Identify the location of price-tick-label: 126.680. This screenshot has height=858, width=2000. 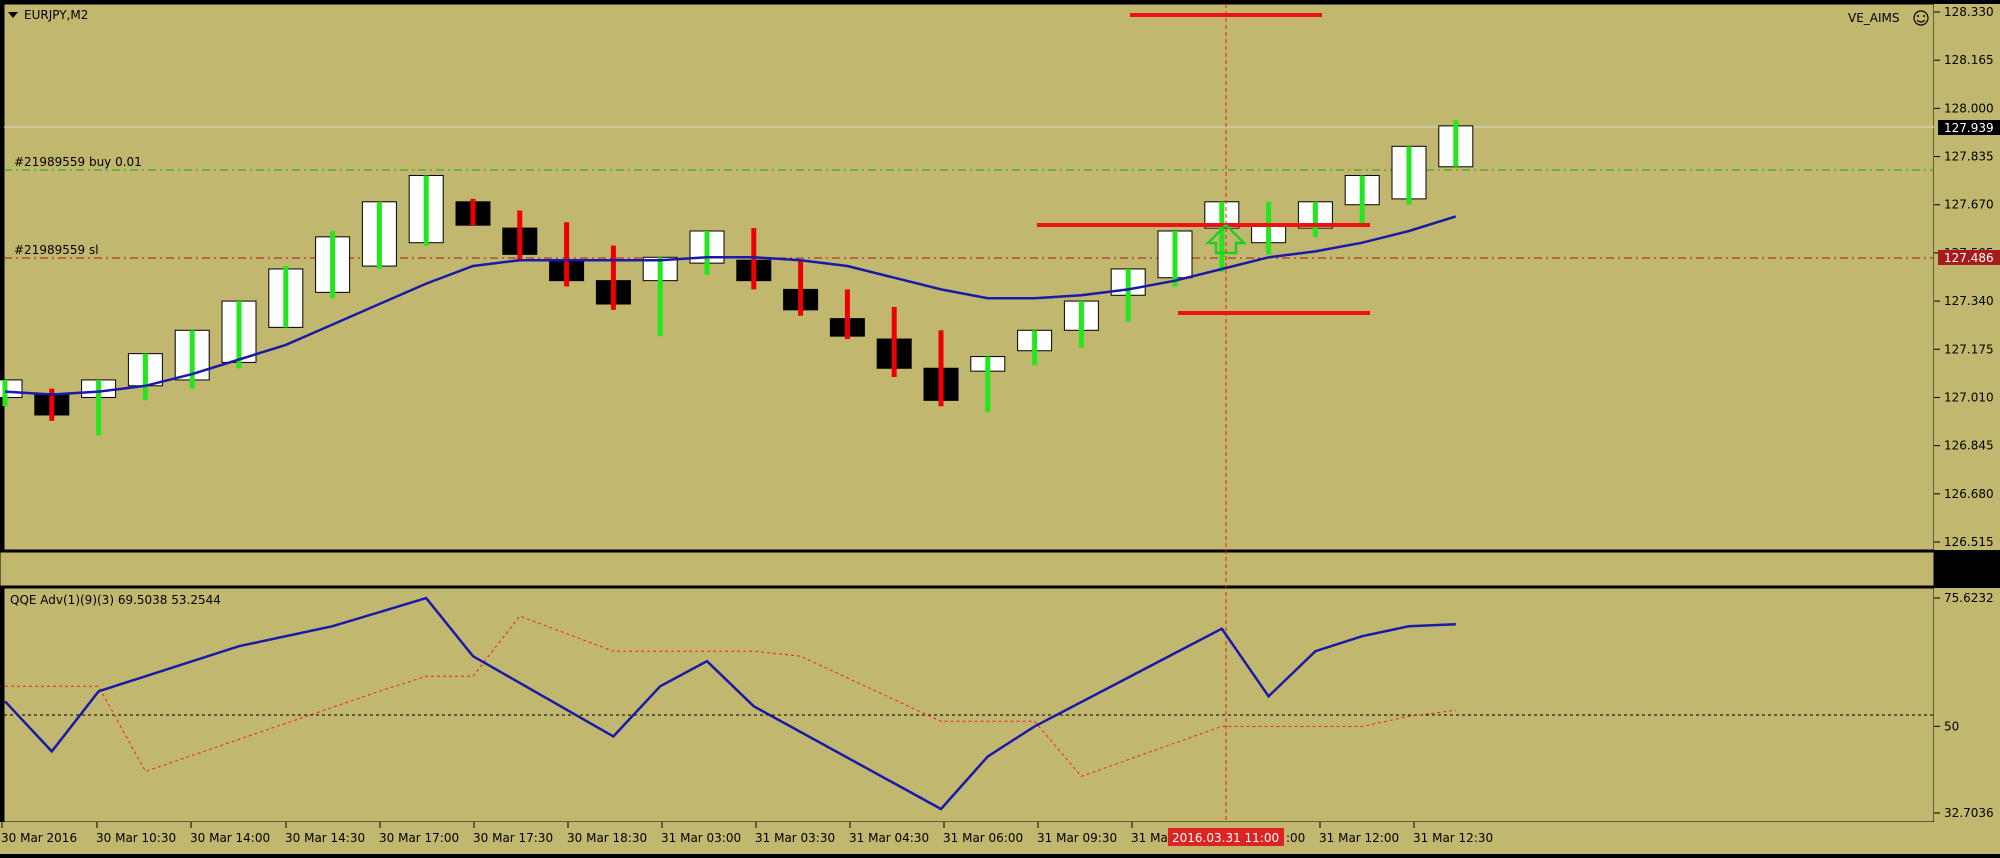
(1969, 494).